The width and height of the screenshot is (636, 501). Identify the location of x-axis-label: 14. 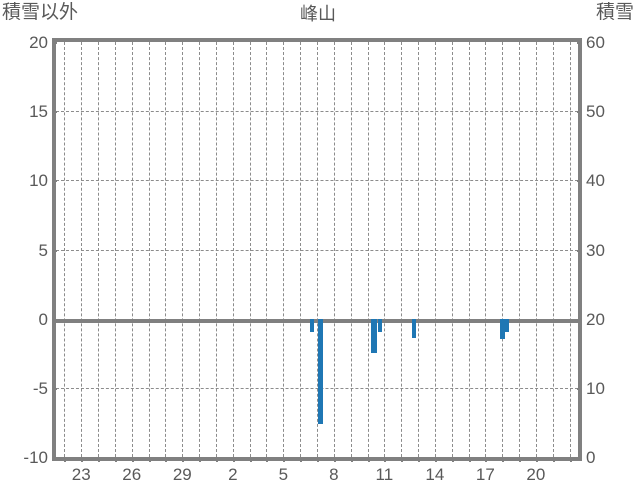
(435, 474).